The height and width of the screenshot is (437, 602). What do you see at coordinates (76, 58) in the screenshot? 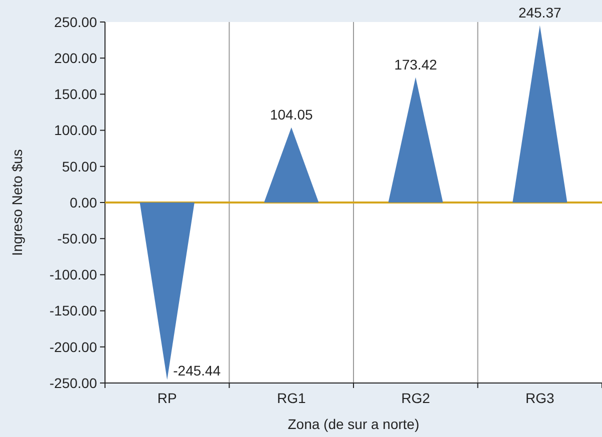
I see `y-tick-label: 200.00` at bounding box center [76, 58].